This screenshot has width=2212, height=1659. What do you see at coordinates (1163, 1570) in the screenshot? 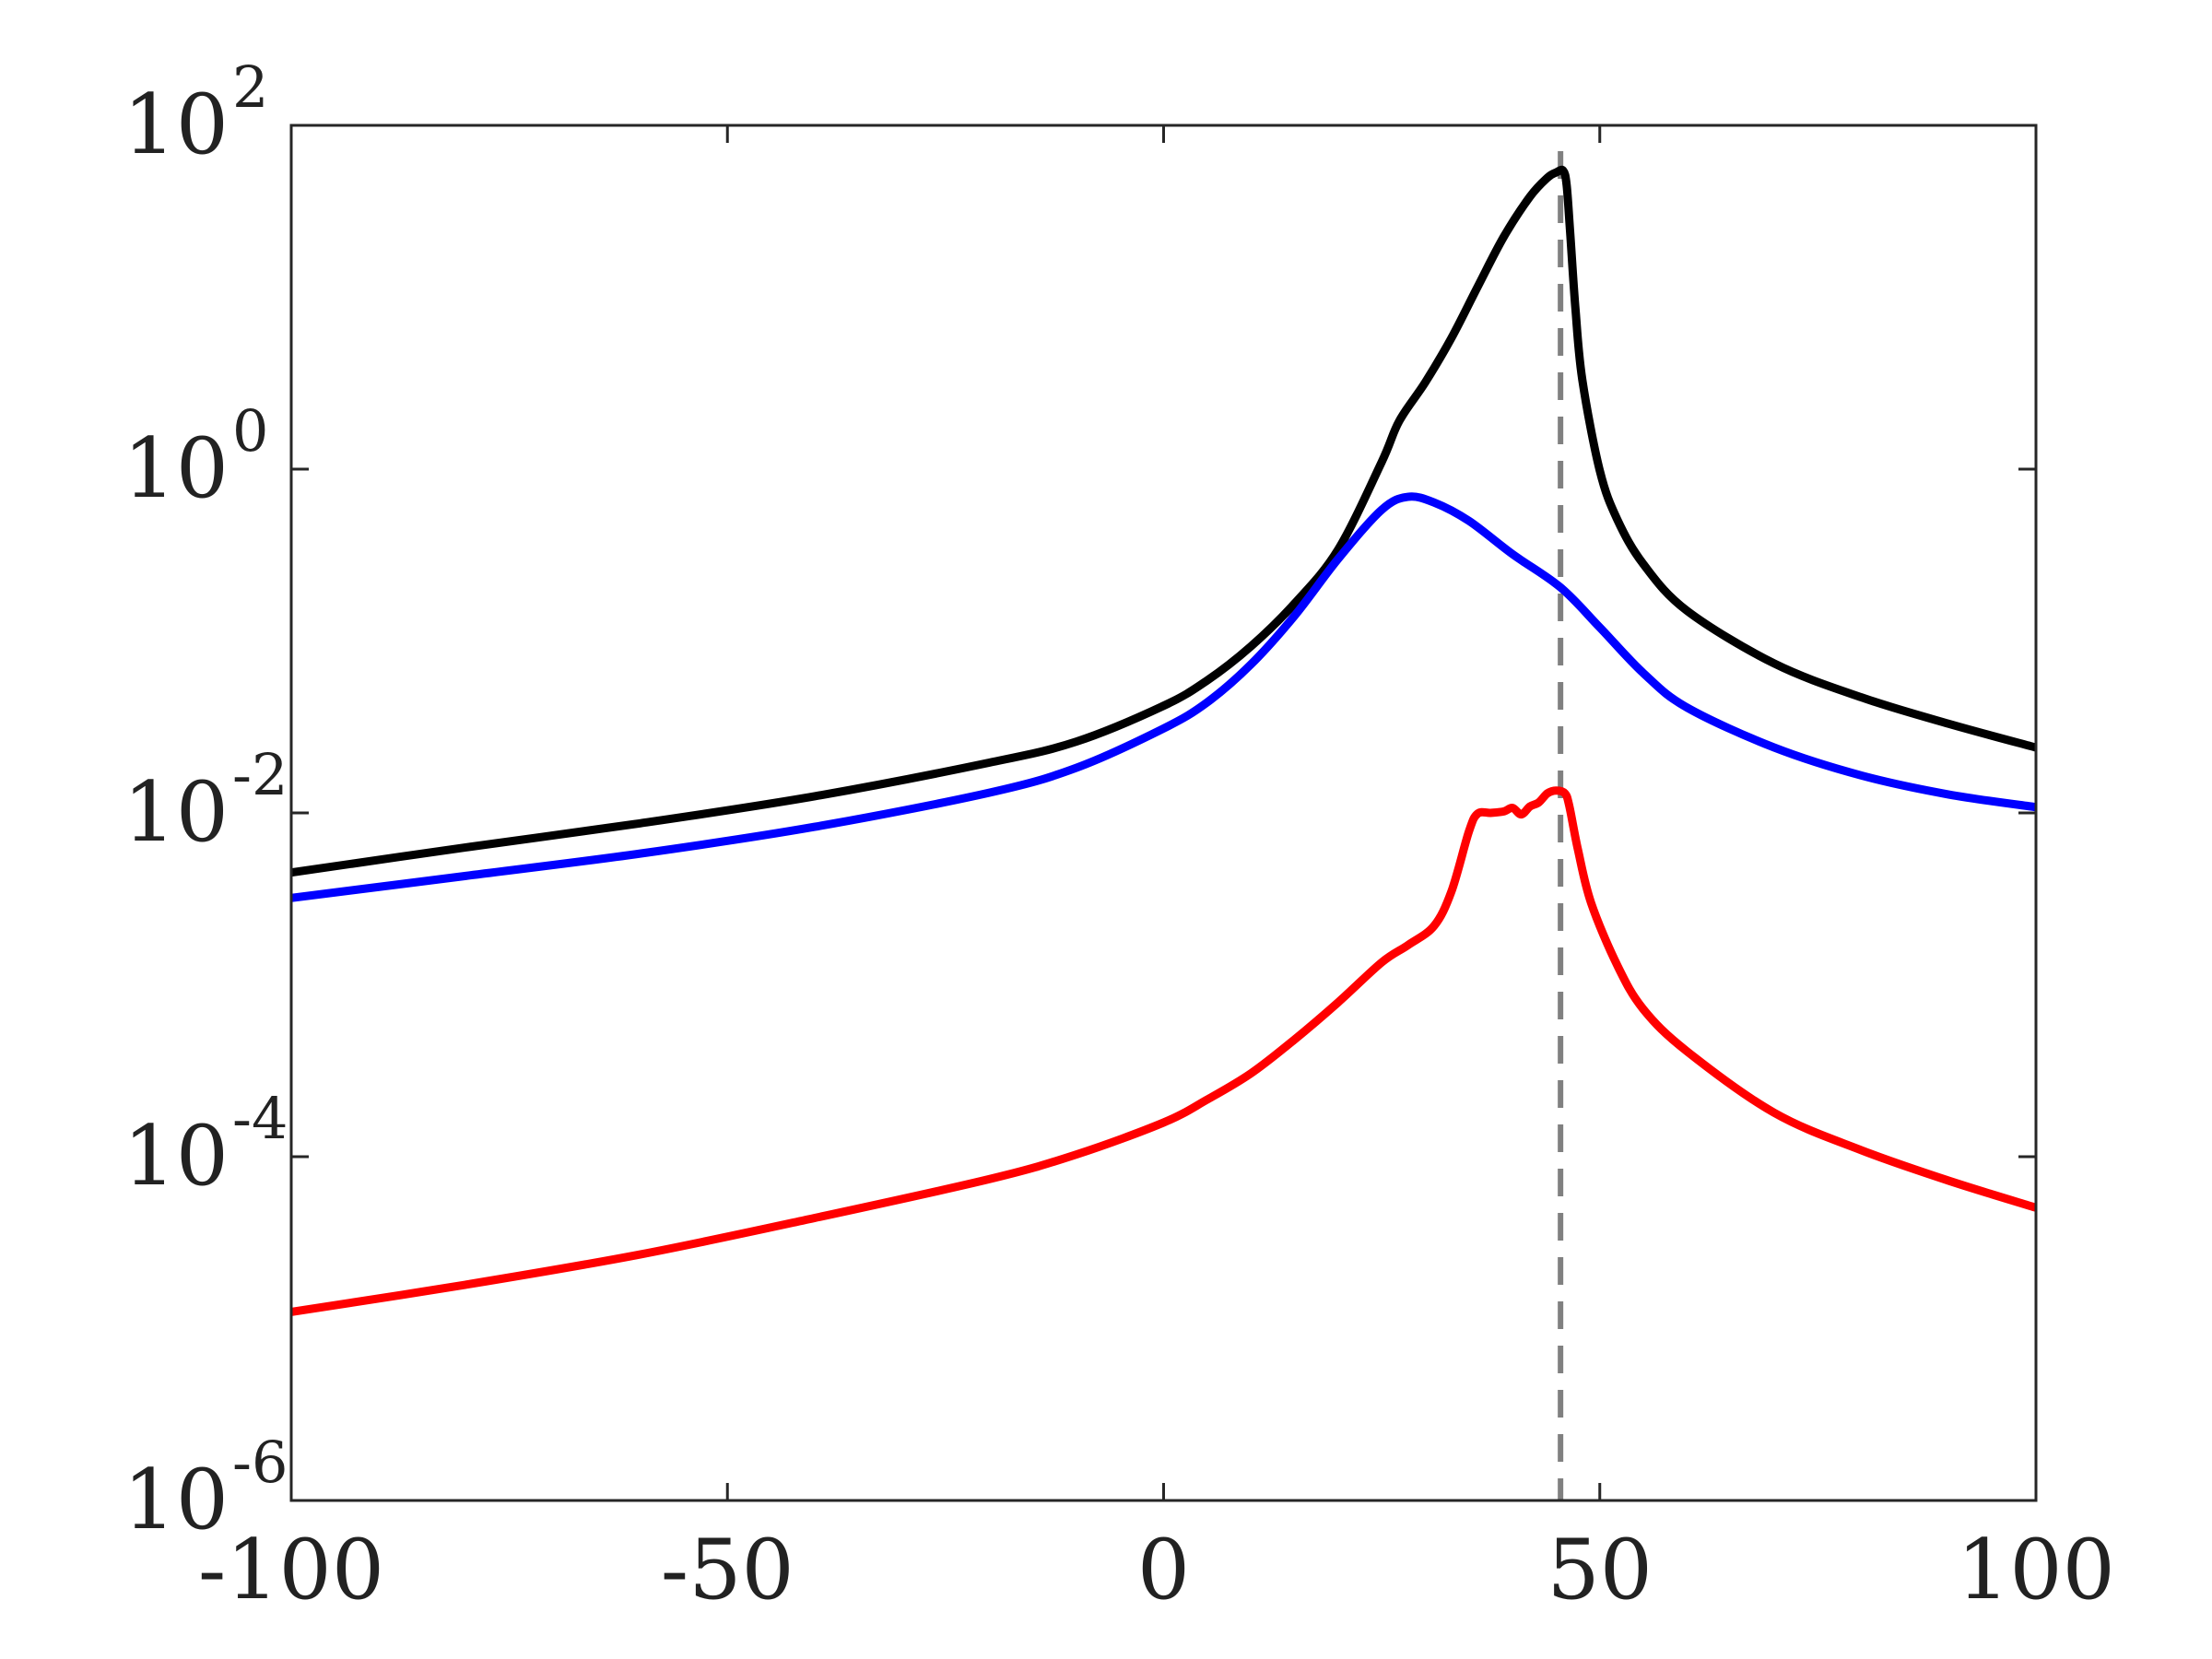
I see `x-tick-label: 0` at bounding box center [1163, 1570].